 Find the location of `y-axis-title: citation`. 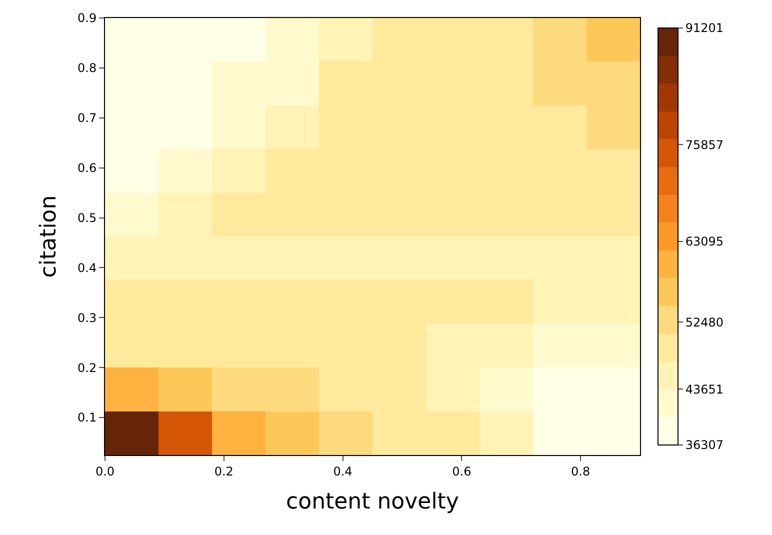

y-axis-title: citation is located at coordinates (49, 236).